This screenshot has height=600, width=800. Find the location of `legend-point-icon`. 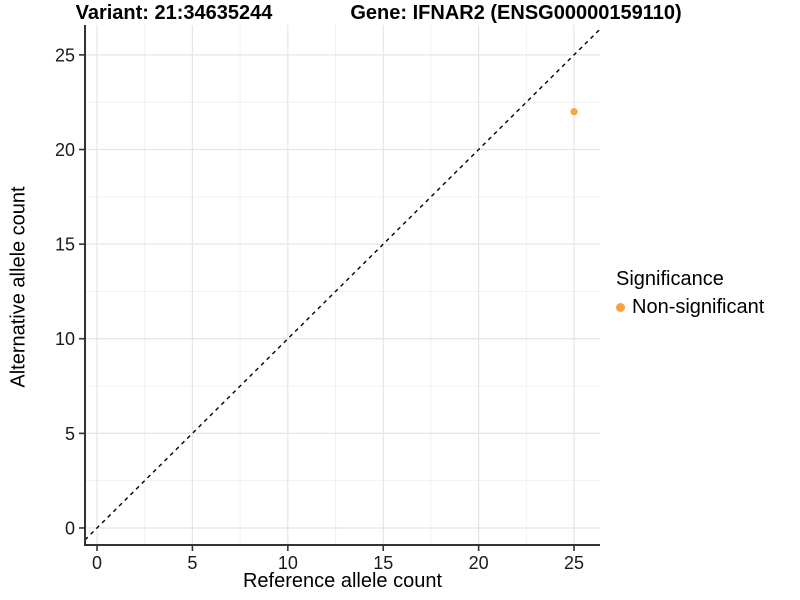

legend-point-icon is located at coordinates (620, 307).